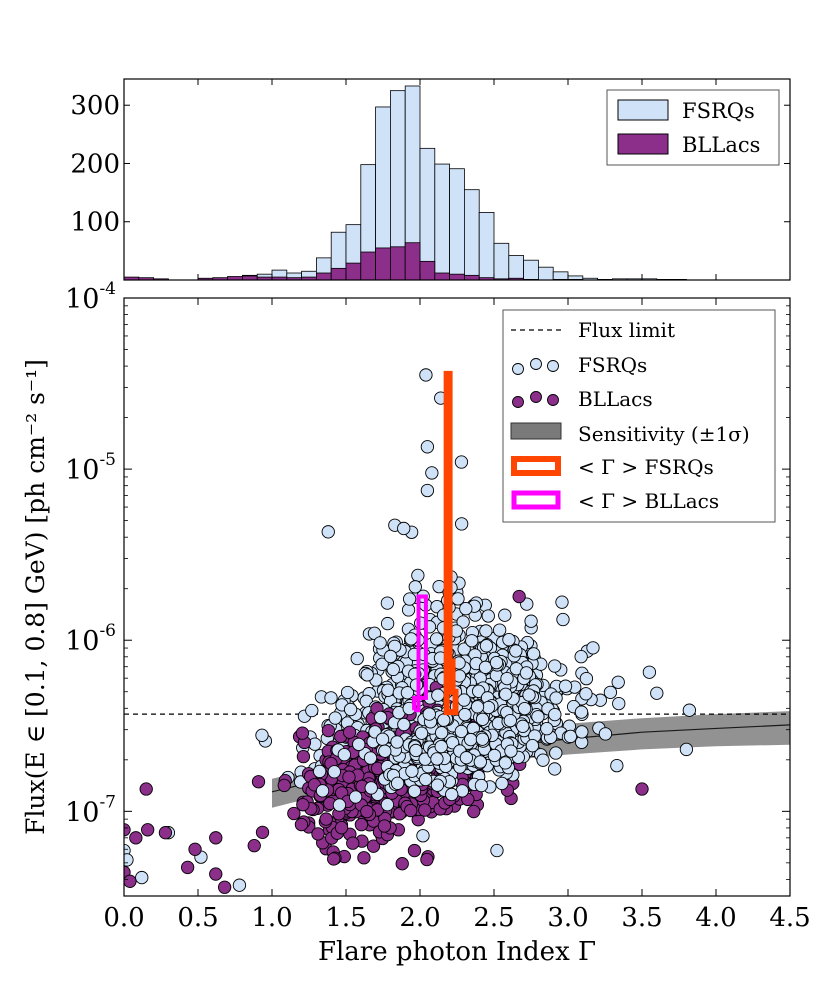 The image size is (830, 997). What do you see at coordinates (641, 918) in the screenshot?
I see `x-tick-label: 3.5` at bounding box center [641, 918].